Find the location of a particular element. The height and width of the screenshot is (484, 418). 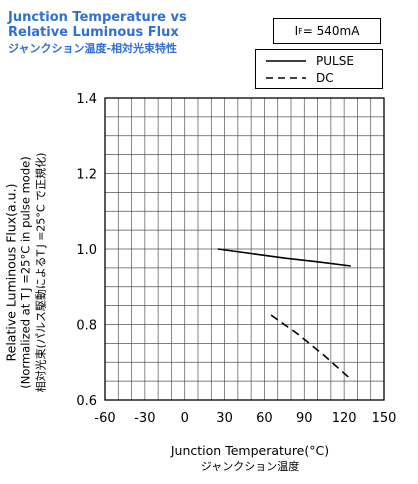

x-axis-label: Junction Temperature(°C) ジャンクション温度 is located at coordinates (250, 459).